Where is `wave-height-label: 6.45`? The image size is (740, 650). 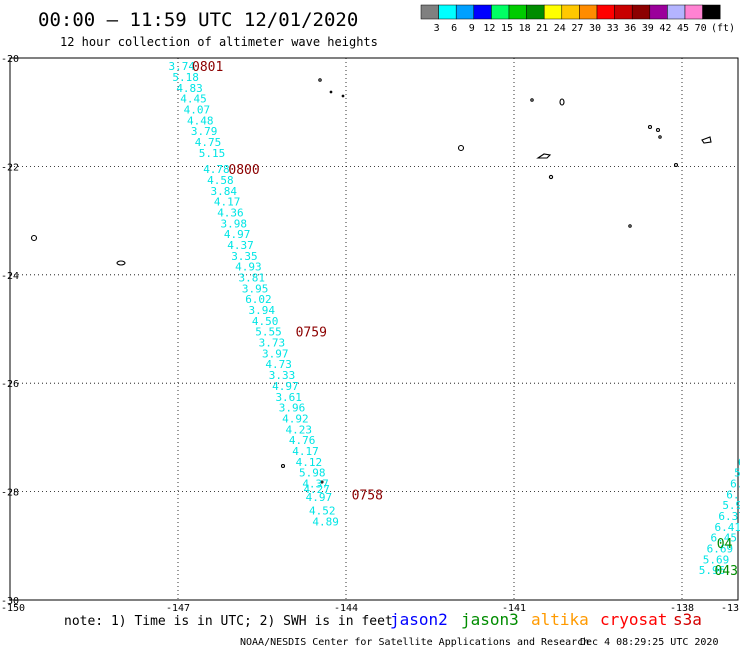 wave-height-label: 6.45 is located at coordinates (724, 538).